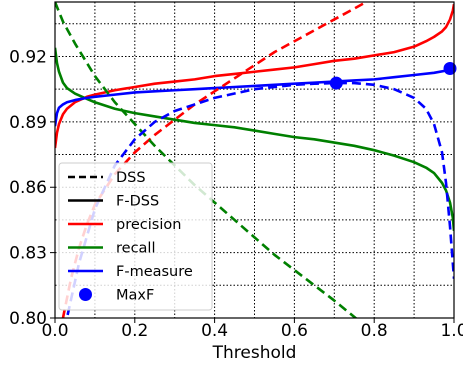 The image size is (463, 366). Describe the element at coordinates (294, 331) in the screenshot. I see `x-tick-label: 0.6` at that location.